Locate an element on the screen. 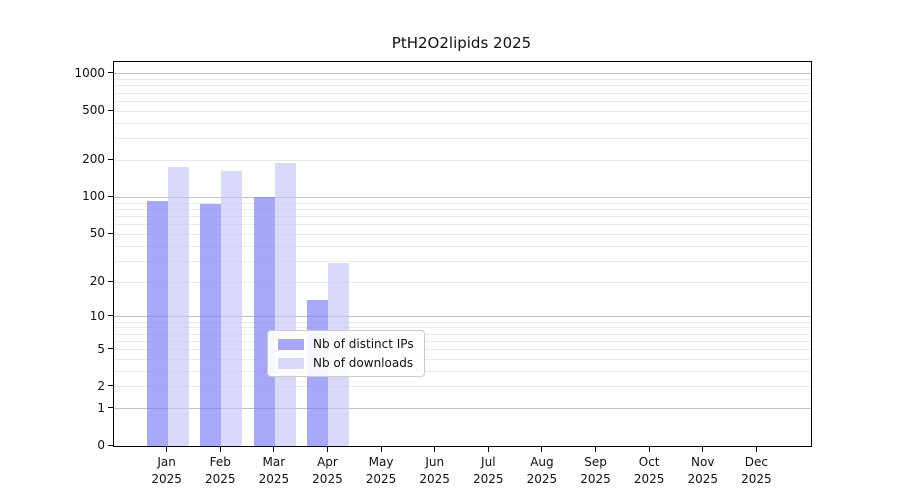 The width and height of the screenshot is (900, 500). y-tick-label: 50 is located at coordinates (97, 233).